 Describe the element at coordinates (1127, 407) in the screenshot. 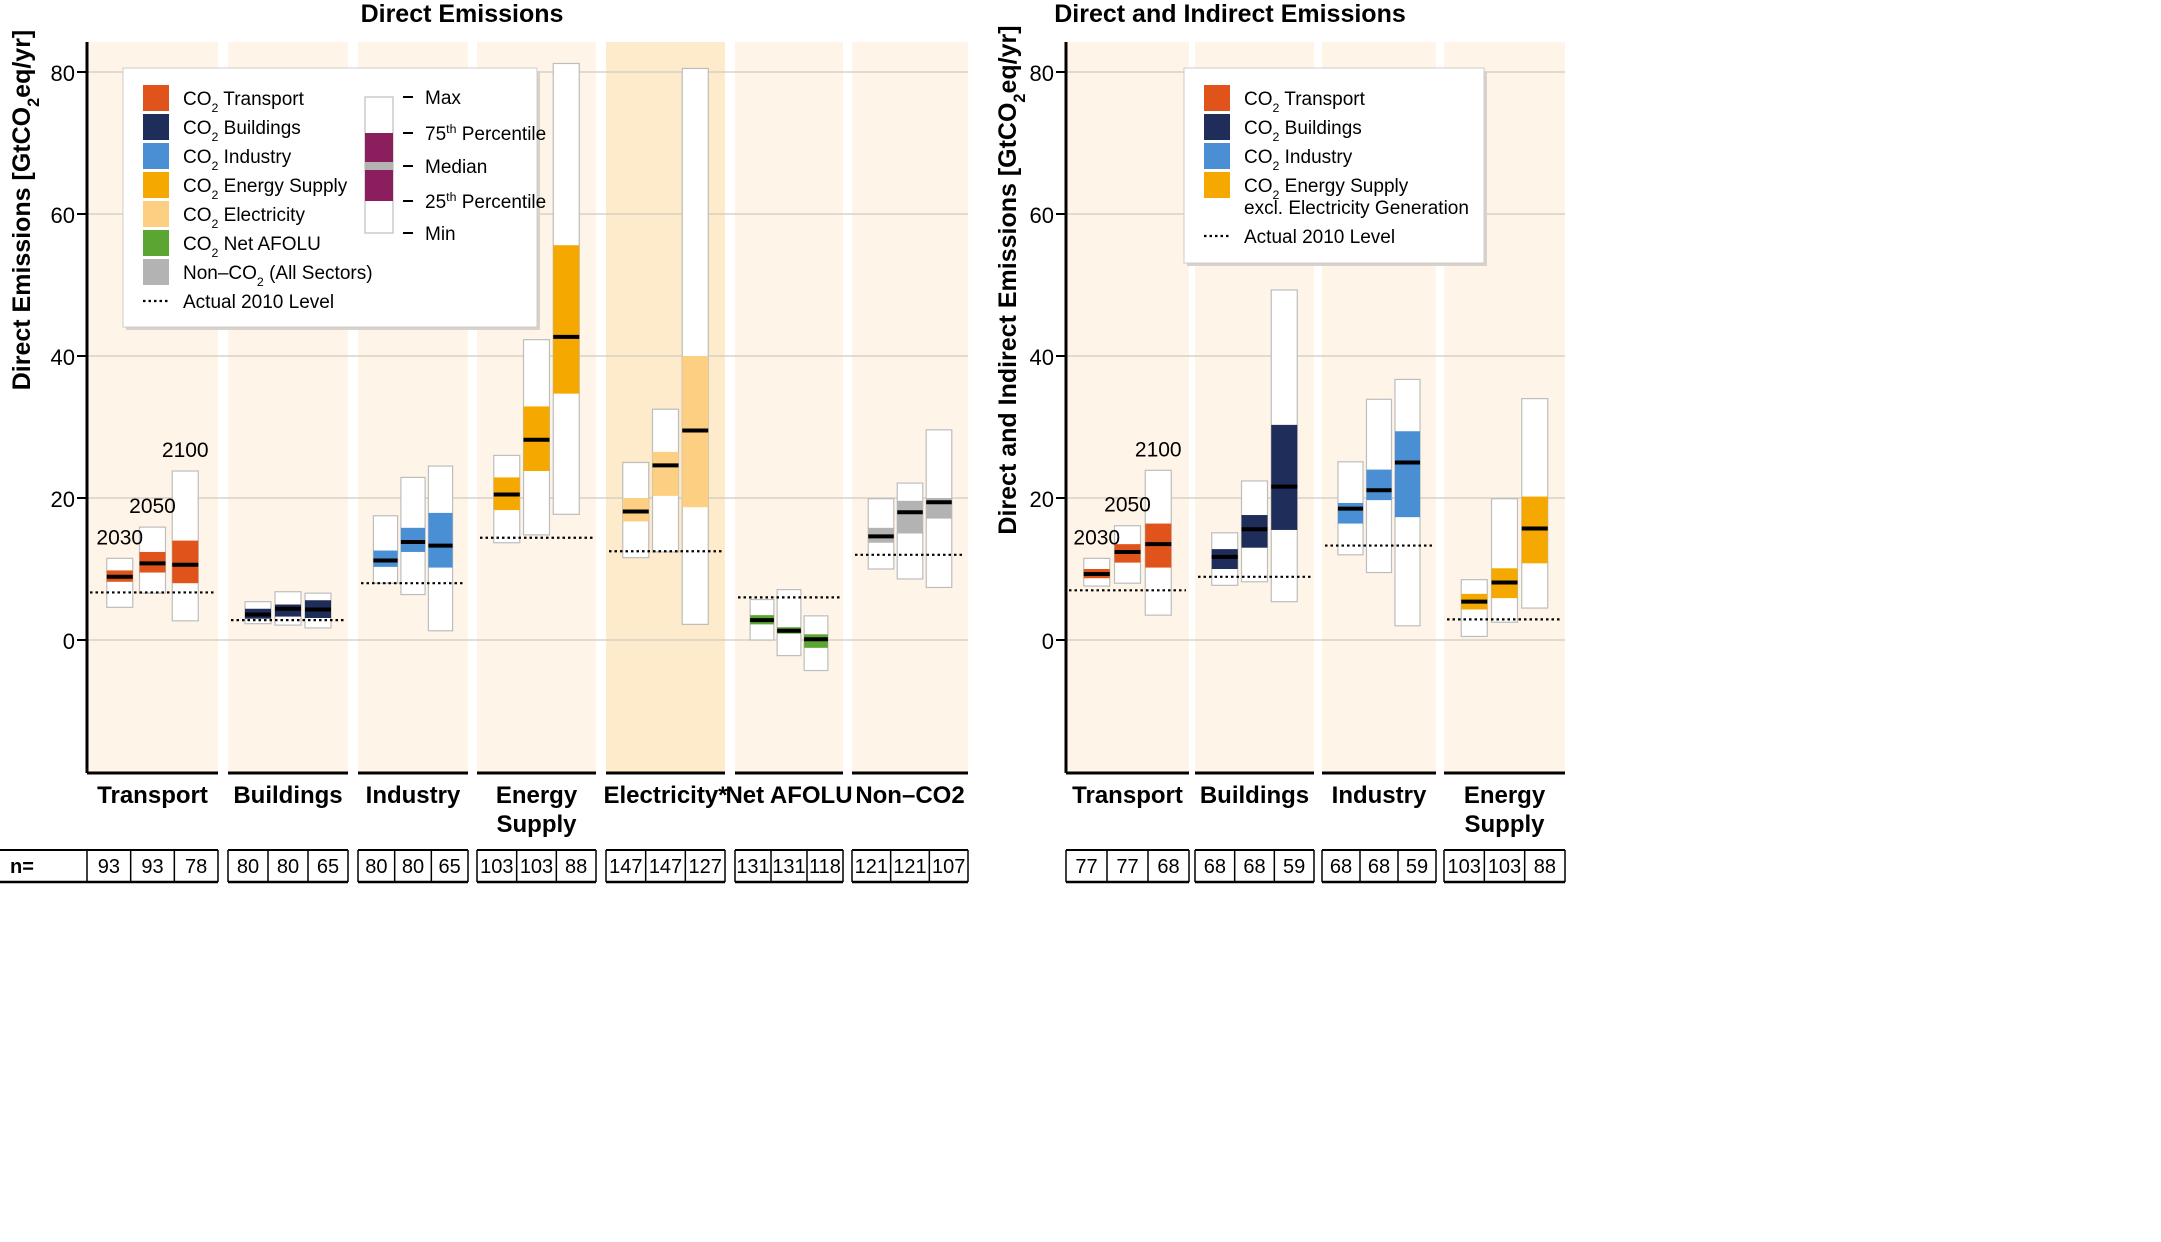

I see `panel-background` at that location.